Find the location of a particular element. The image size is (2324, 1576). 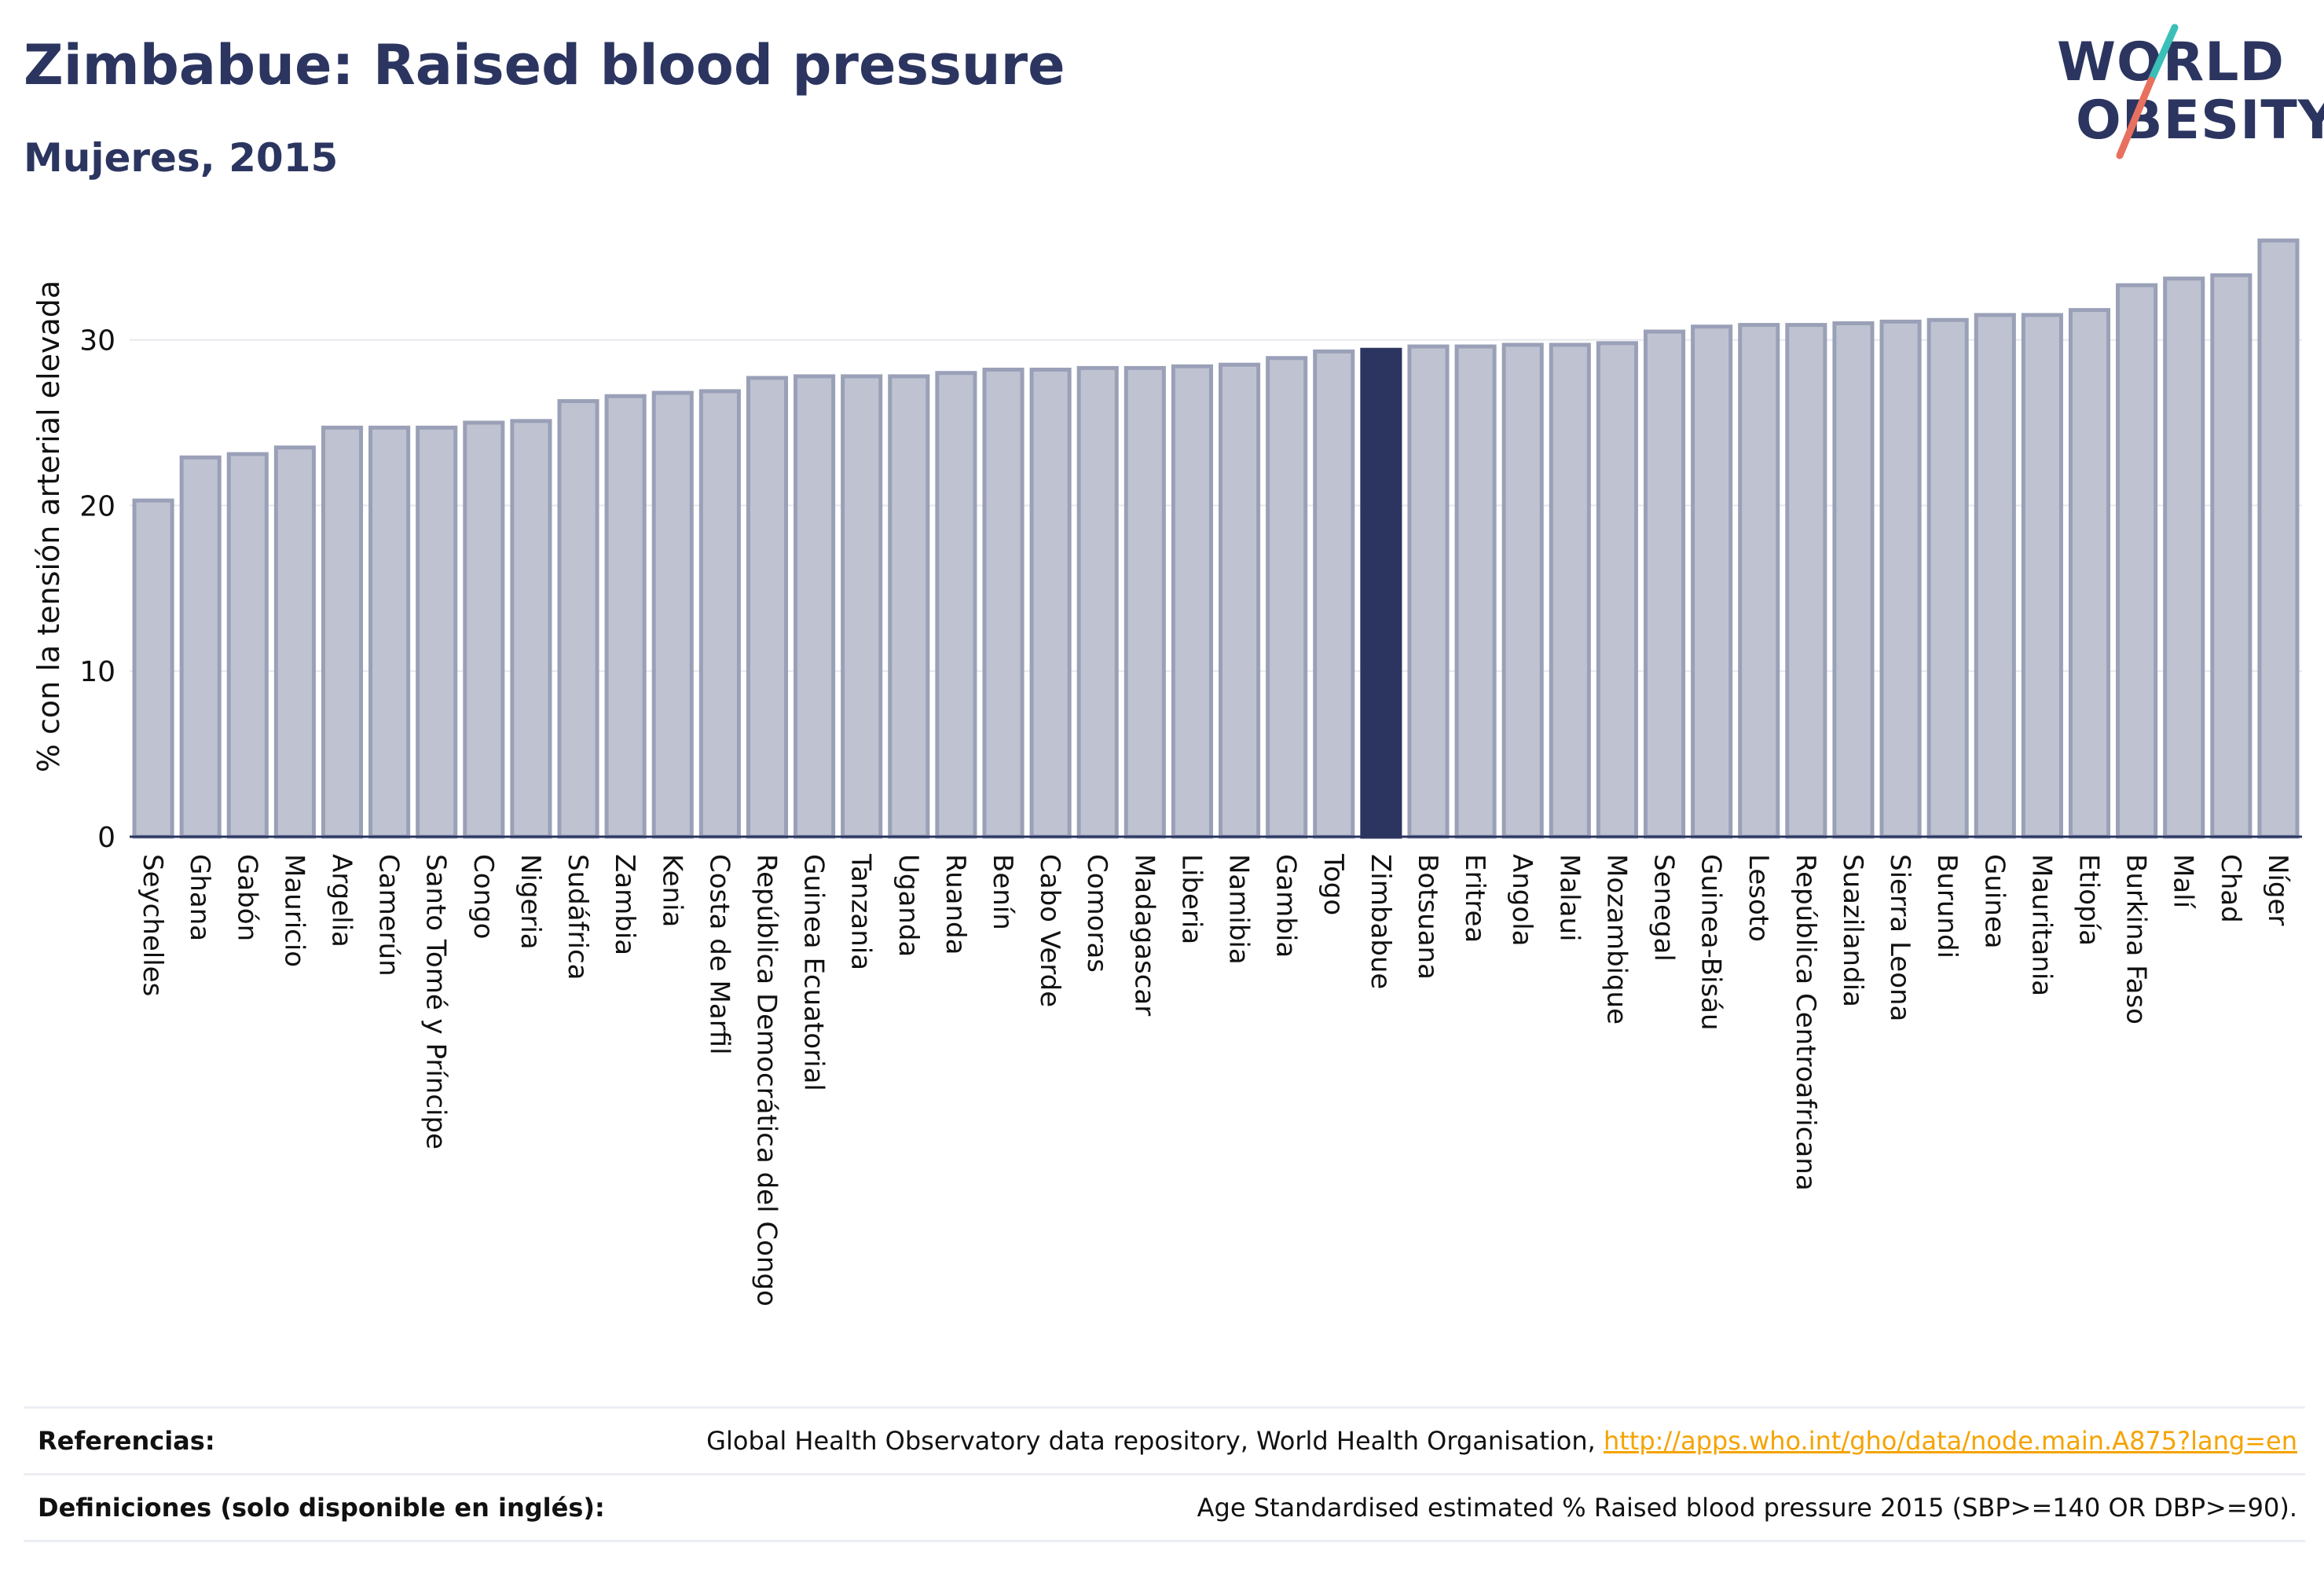

x-tick-label: Congo is located at coordinates (483, 896).